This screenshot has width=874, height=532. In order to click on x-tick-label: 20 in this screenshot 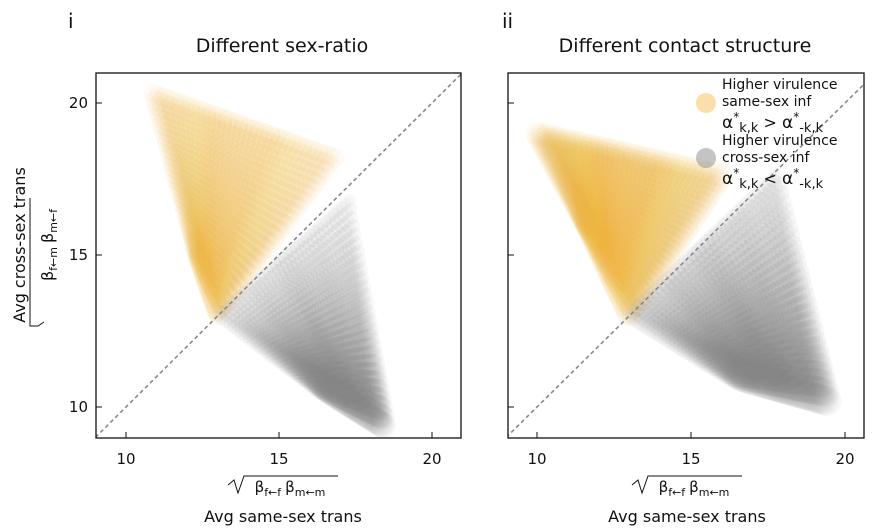, I will do `click(844, 459)`.